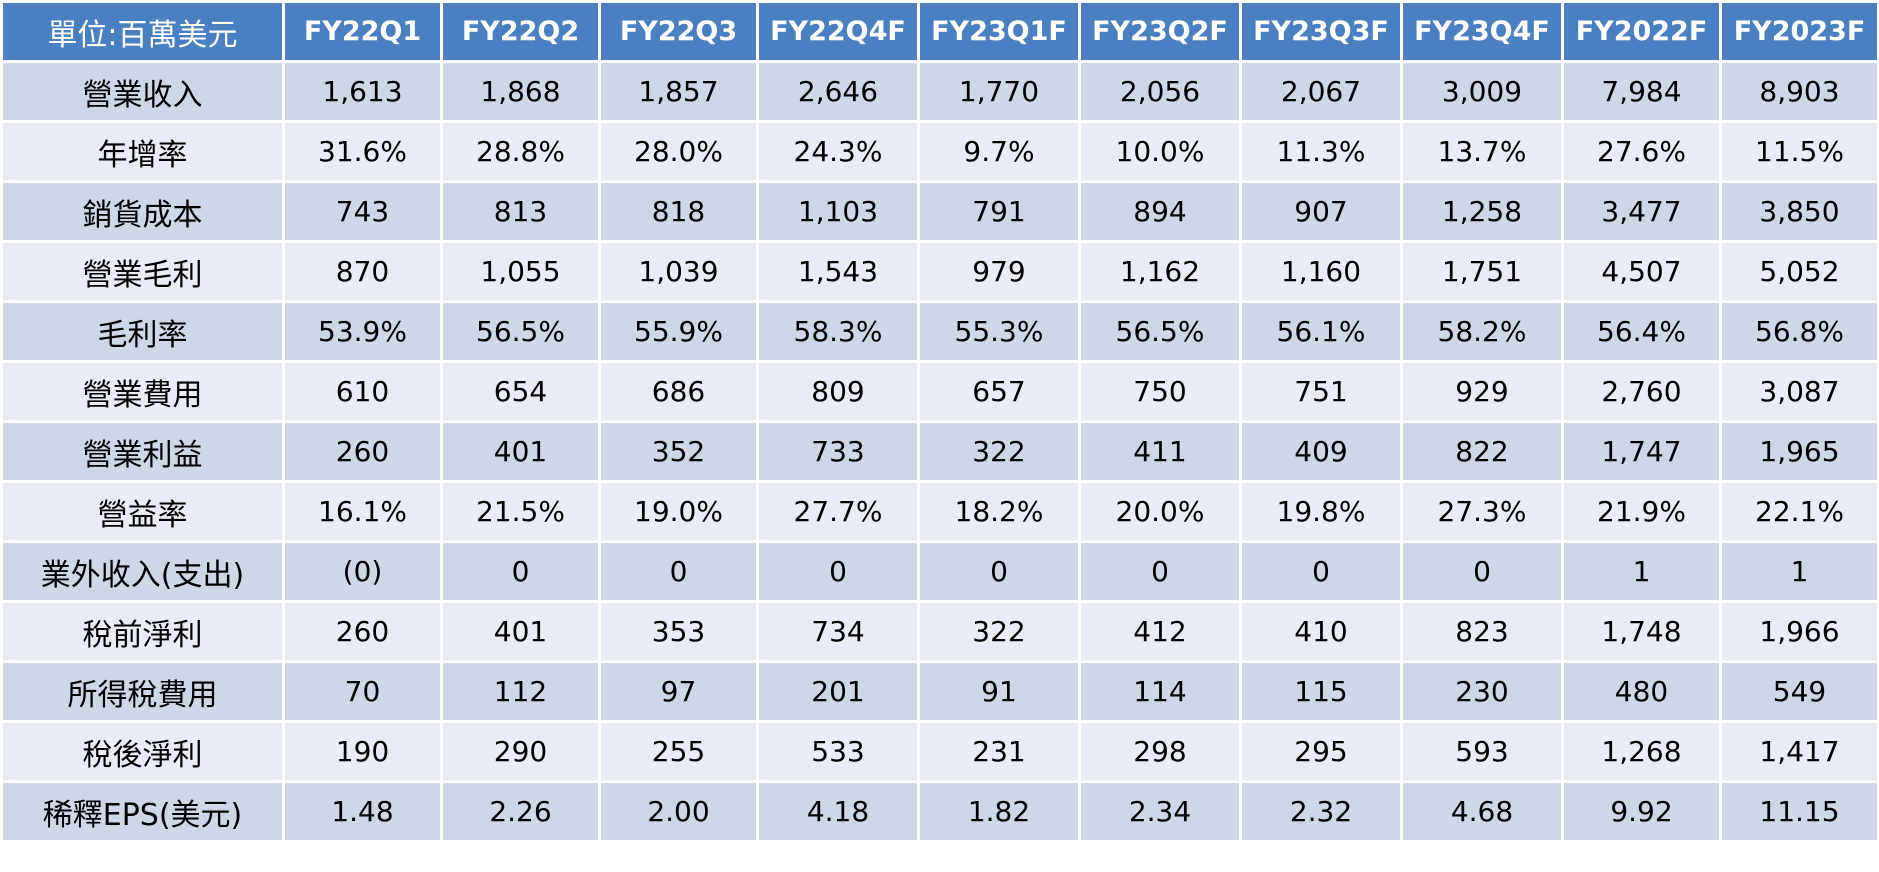 Image resolution: width=1879 pixels, height=872 pixels. What do you see at coordinates (1321, 451) in the screenshot?
I see `table-cell: 409` at bounding box center [1321, 451].